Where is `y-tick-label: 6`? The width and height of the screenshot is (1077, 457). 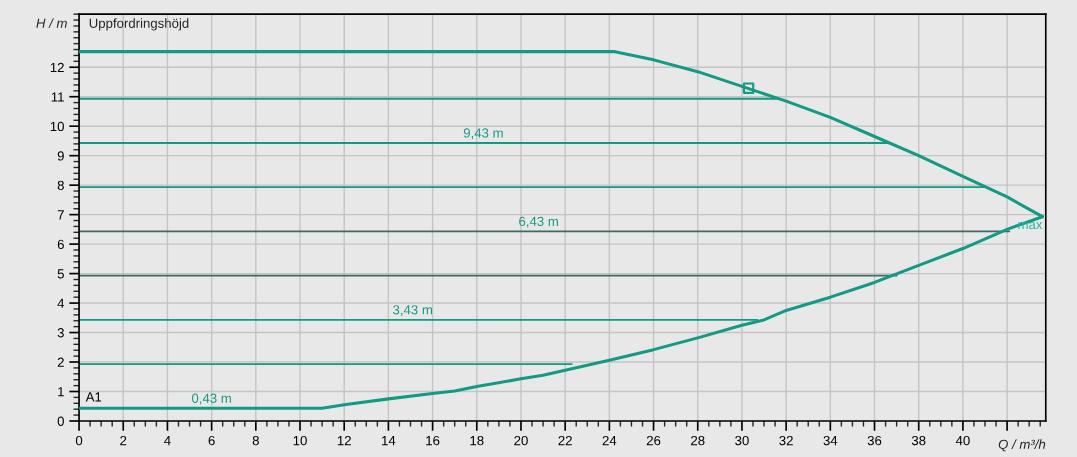
y-tick-label: 6 is located at coordinates (60, 244).